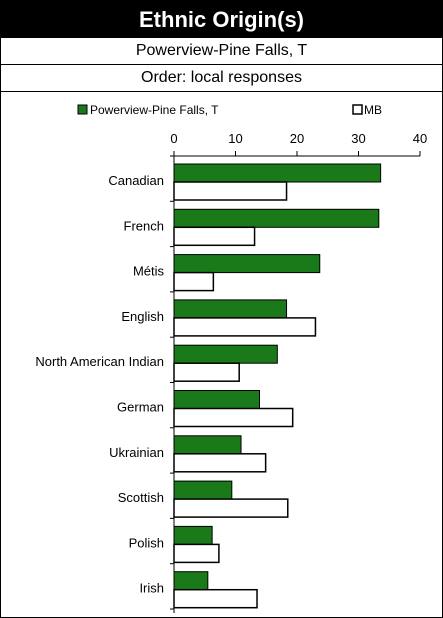 The width and height of the screenshot is (443, 618). What do you see at coordinates (297, 138) in the screenshot?
I see `x-tick-label: 20` at bounding box center [297, 138].